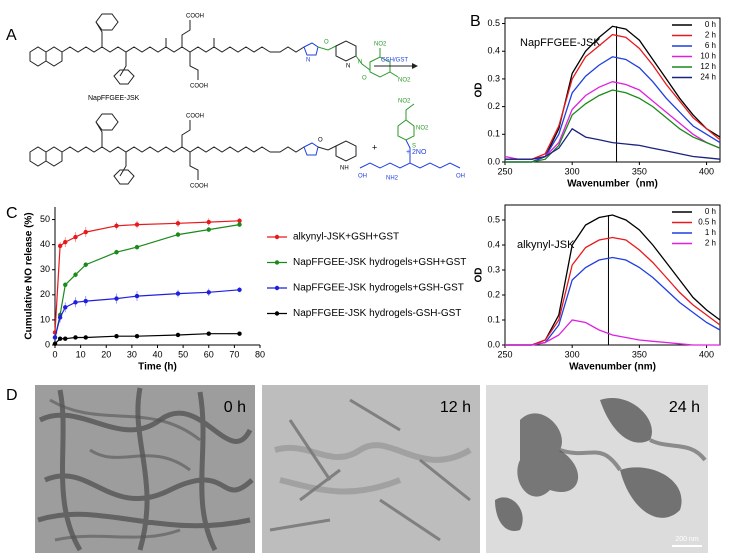 The image size is (740, 560). What do you see at coordinates (710, 232) in the screenshot?
I see `legend-label: 1 h` at bounding box center [710, 232].